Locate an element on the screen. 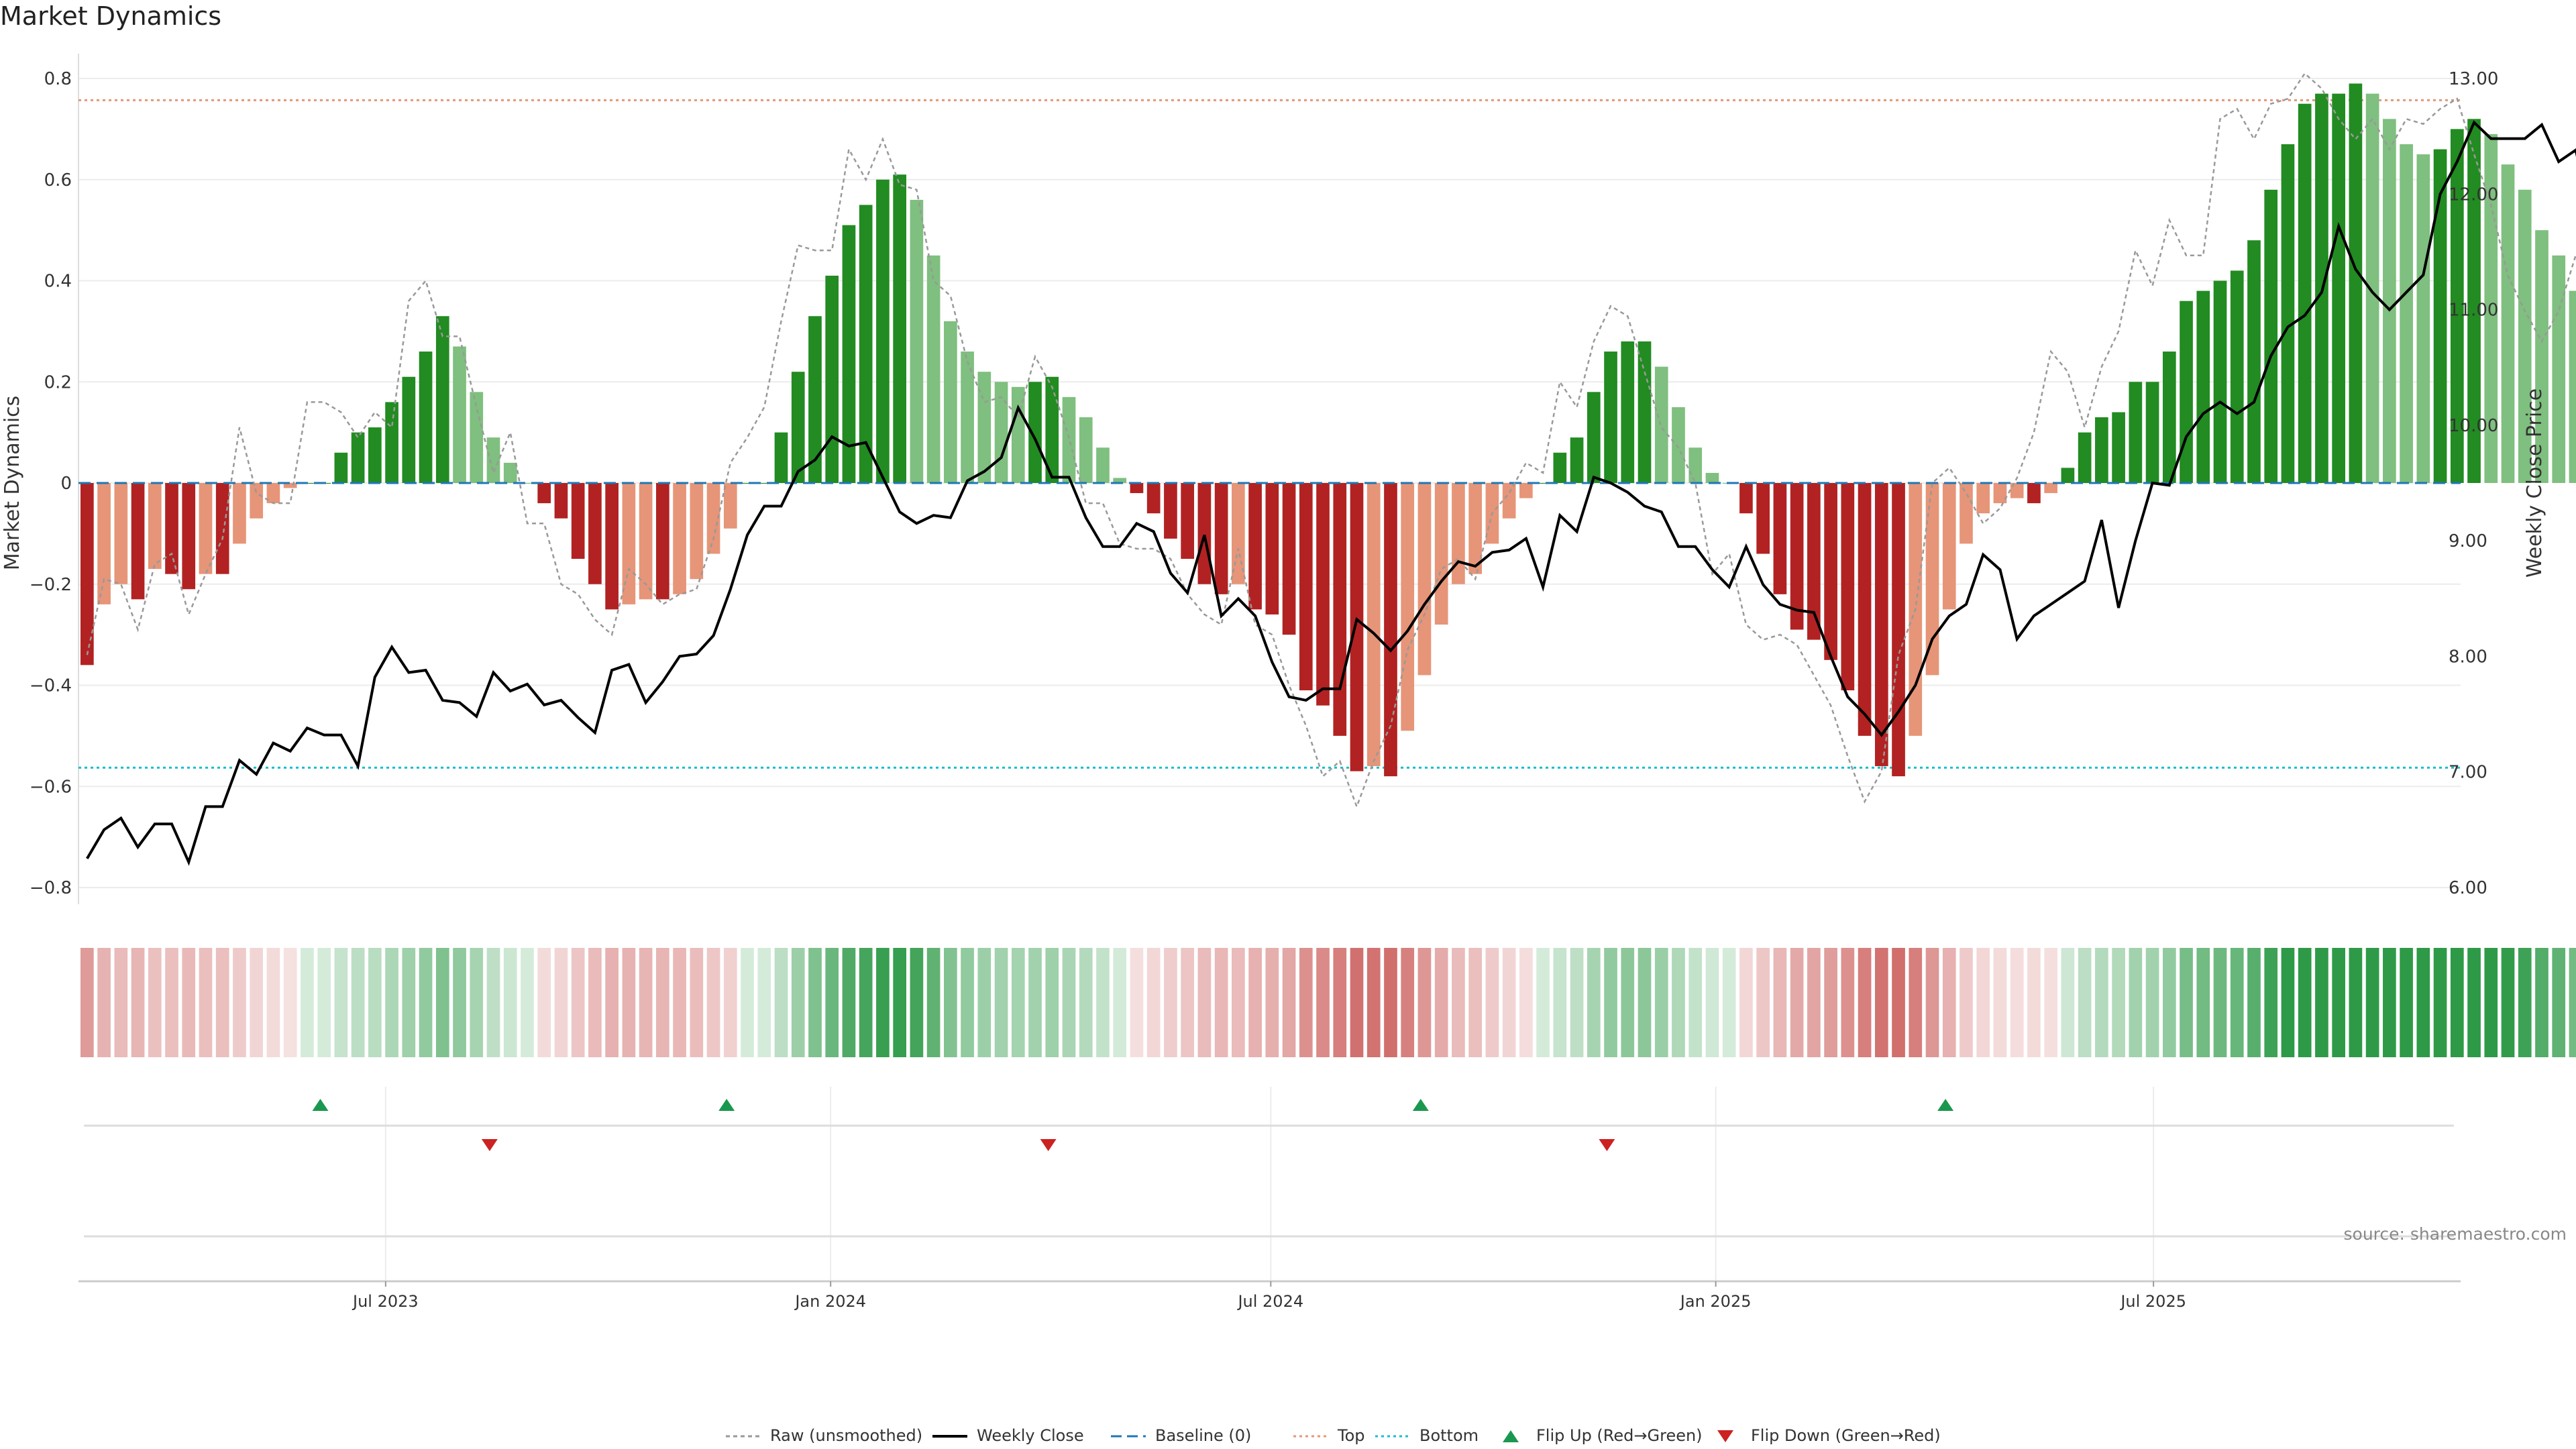  y-tick-label: −0.4 is located at coordinates (51, 686).